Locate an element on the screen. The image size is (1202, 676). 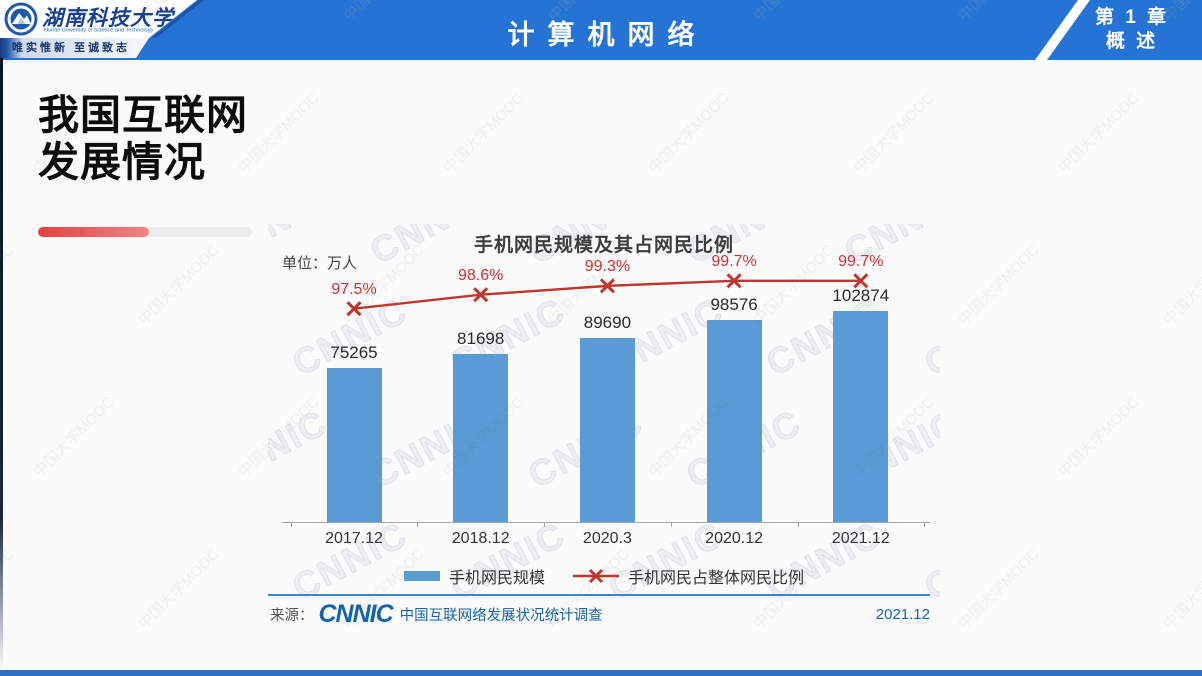
x-axis-line is located at coordinates (606, 522).